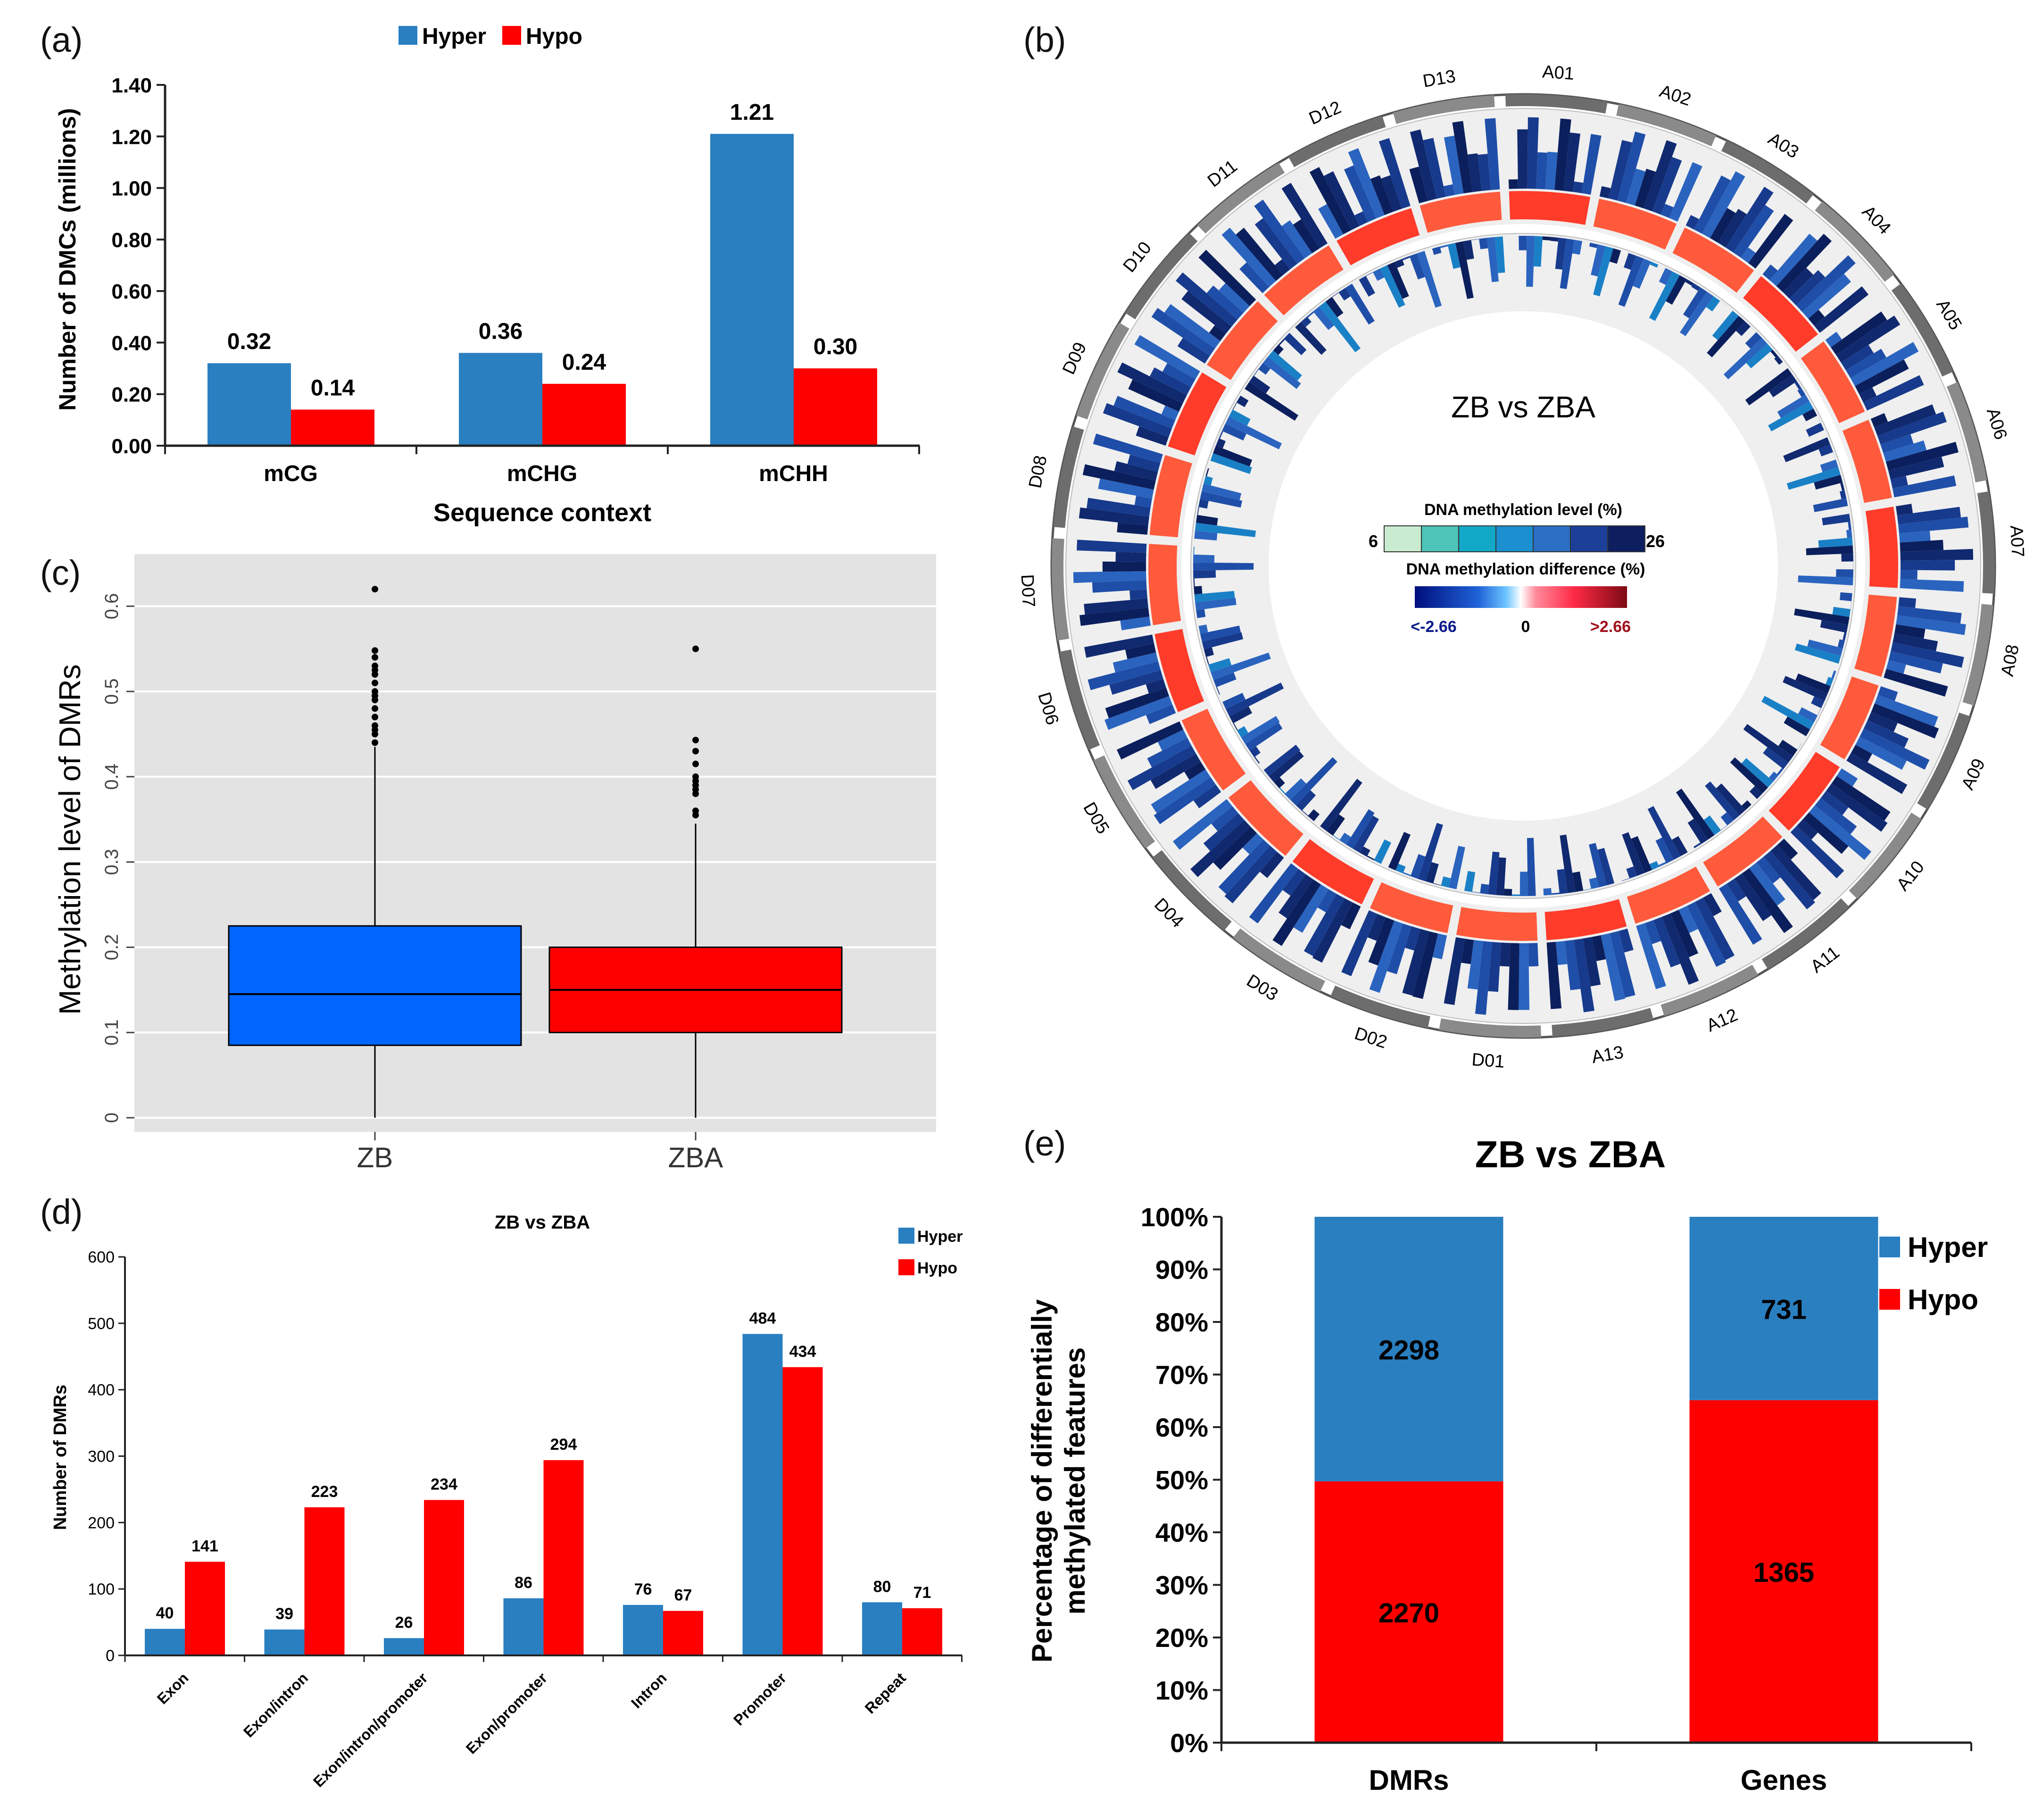  I want to click on legend-diff-gradient, so click(1521, 597).